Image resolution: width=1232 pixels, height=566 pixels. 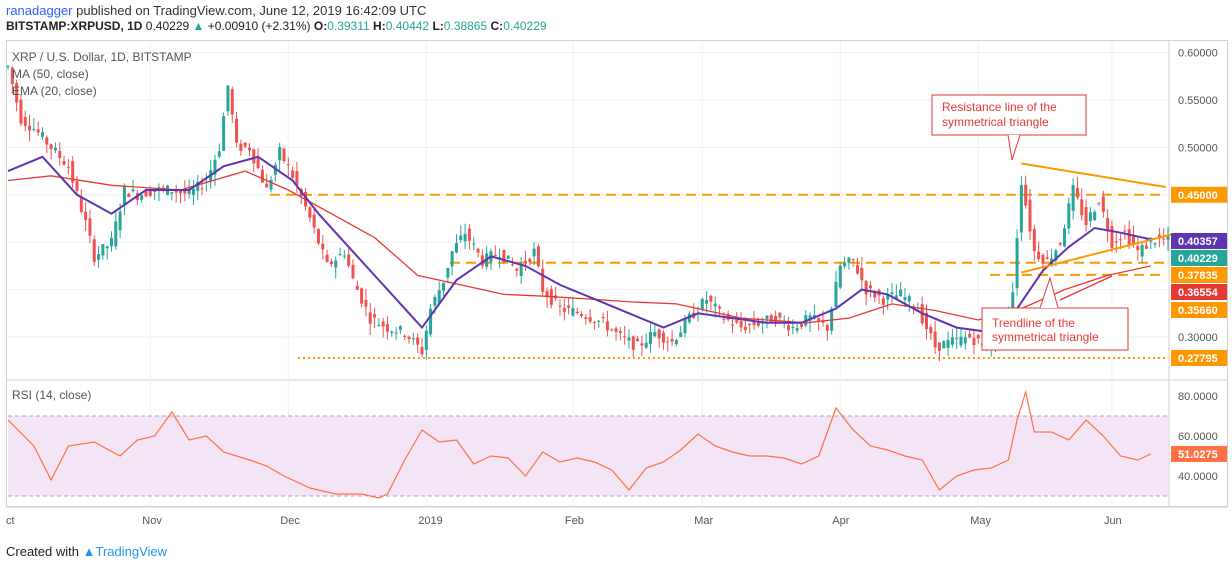 What do you see at coordinates (74, 26) in the screenshot?
I see `symbol-label: BITSTAMP:XRPUSD, 1D` at bounding box center [74, 26].